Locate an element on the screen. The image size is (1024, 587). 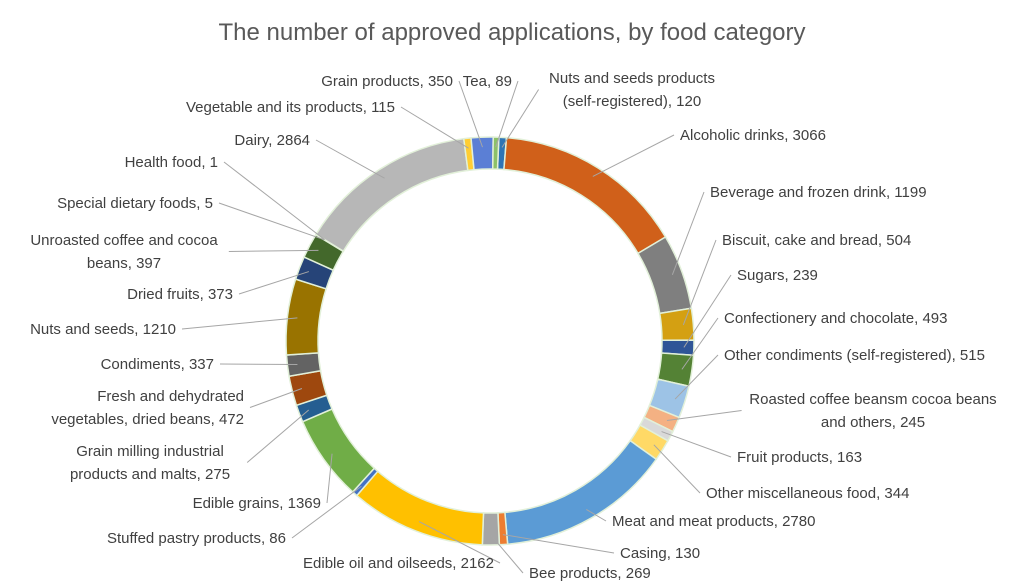
slice-nuts-and-seeds is located at coordinates (306, 317).